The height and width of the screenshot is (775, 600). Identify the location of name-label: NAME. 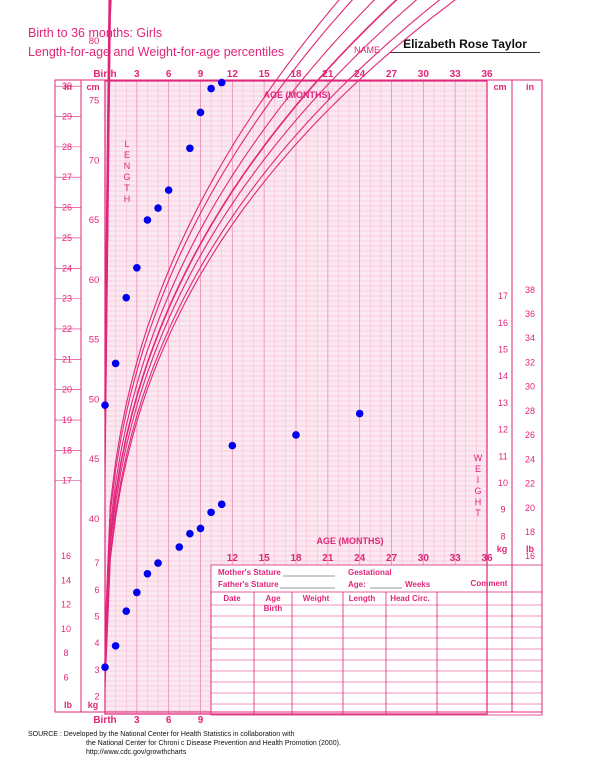
(367, 50).